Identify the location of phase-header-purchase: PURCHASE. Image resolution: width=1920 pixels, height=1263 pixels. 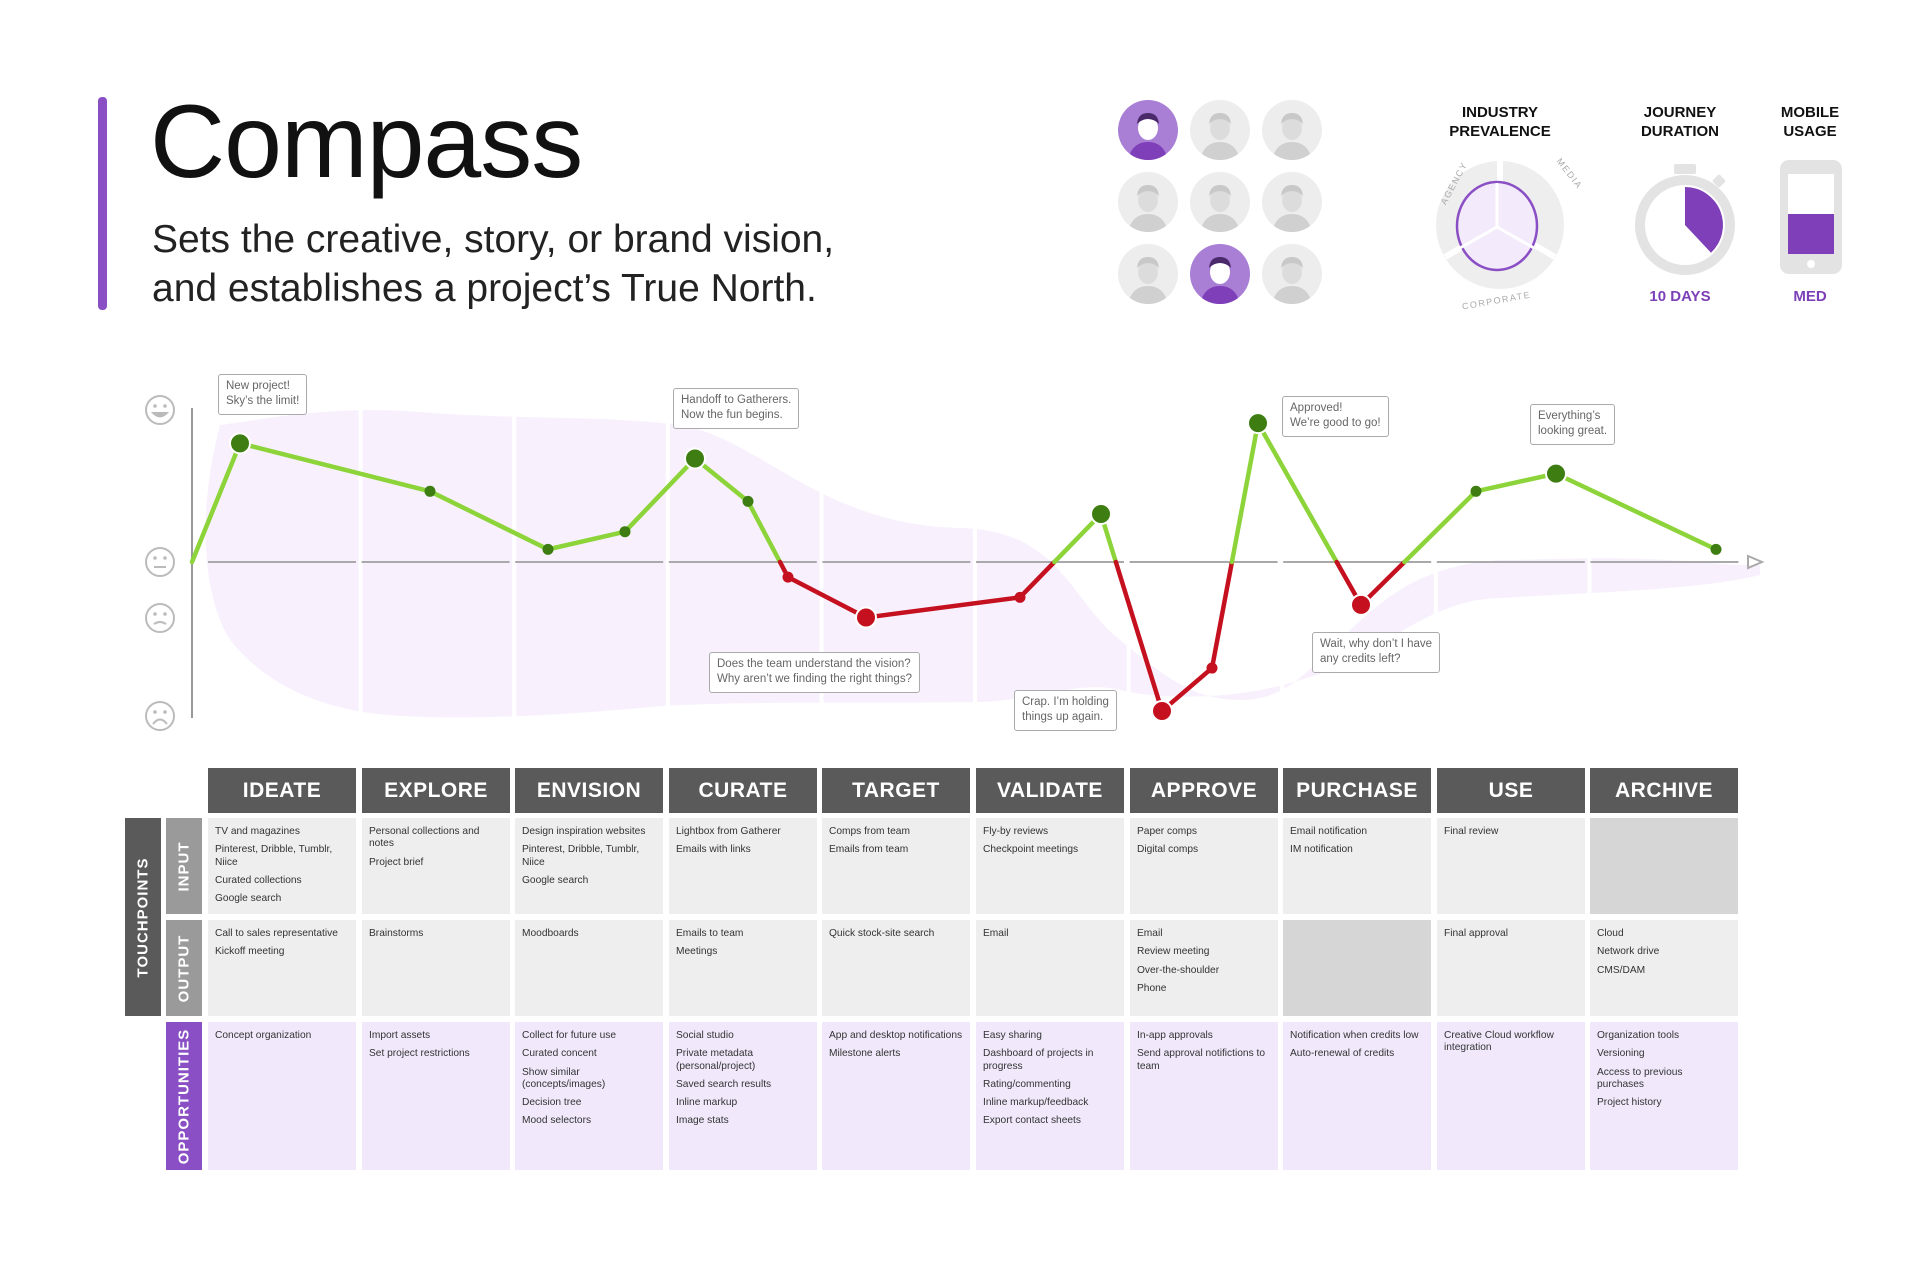
(1357, 790).